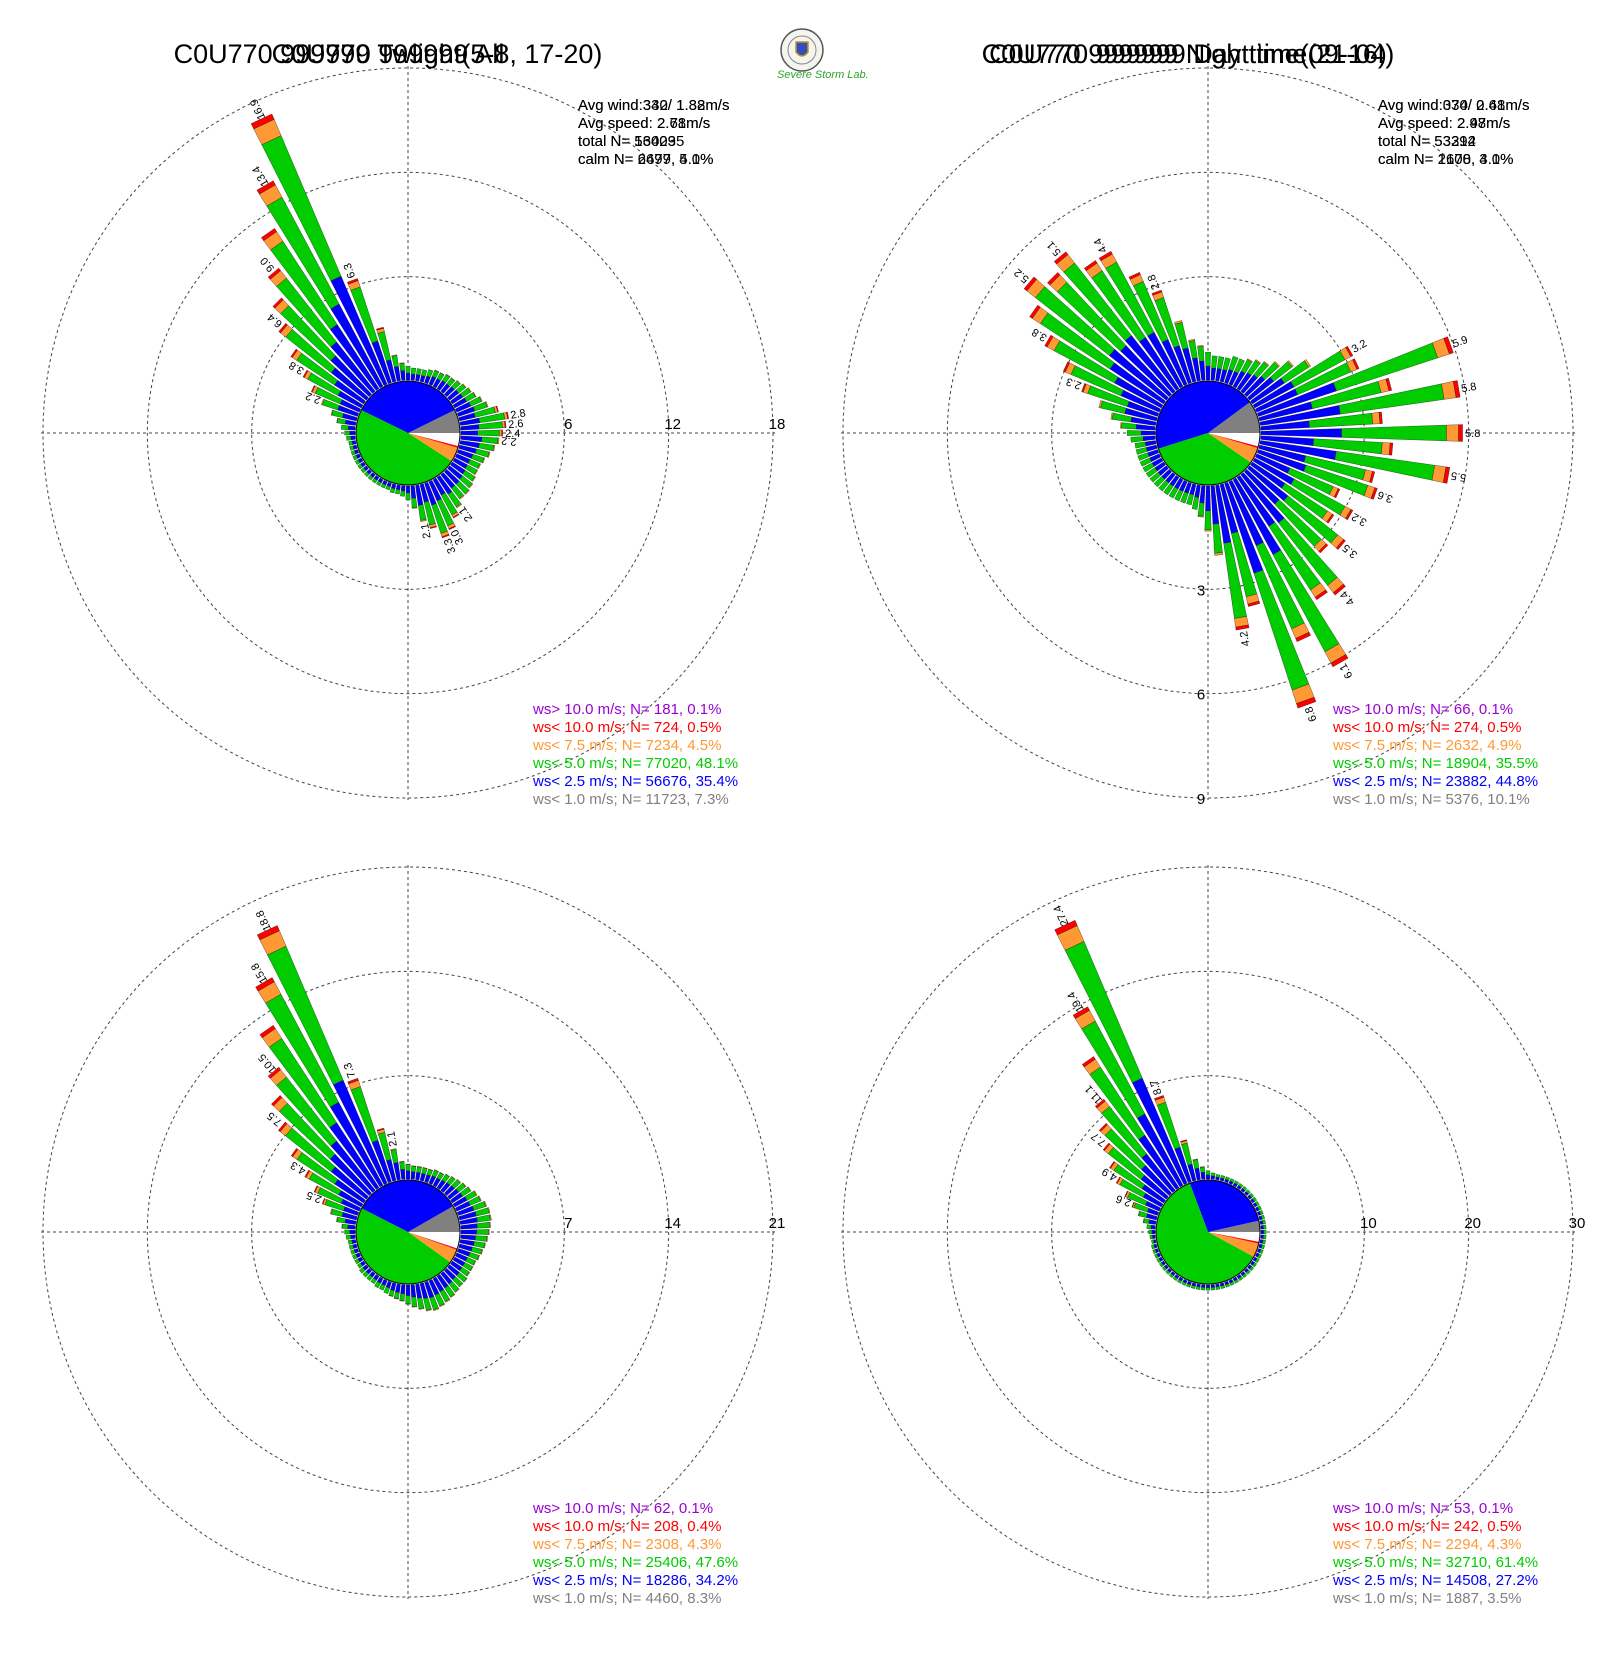  I want to click on ring-label: 3, so click(1201, 590).